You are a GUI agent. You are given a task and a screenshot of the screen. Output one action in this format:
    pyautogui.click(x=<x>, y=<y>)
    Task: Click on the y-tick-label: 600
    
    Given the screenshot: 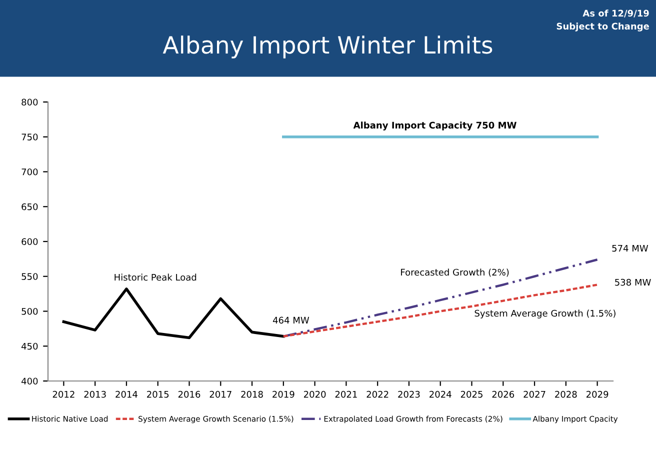 What is the action you would take?
    pyautogui.click(x=30, y=242)
    